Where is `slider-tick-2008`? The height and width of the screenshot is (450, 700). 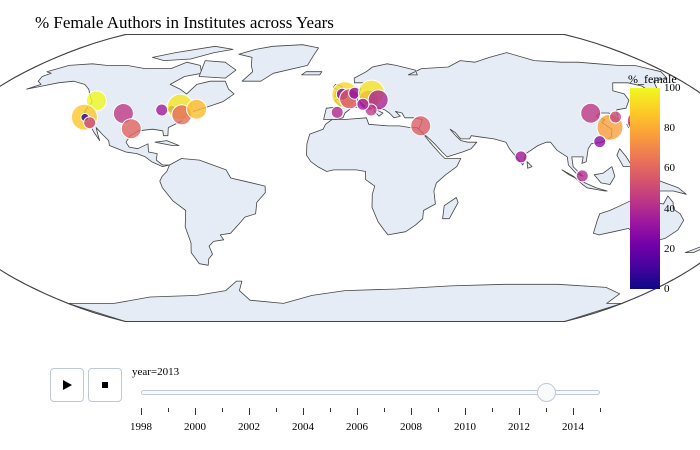
slider-tick-2008 is located at coordinates (411, 411).